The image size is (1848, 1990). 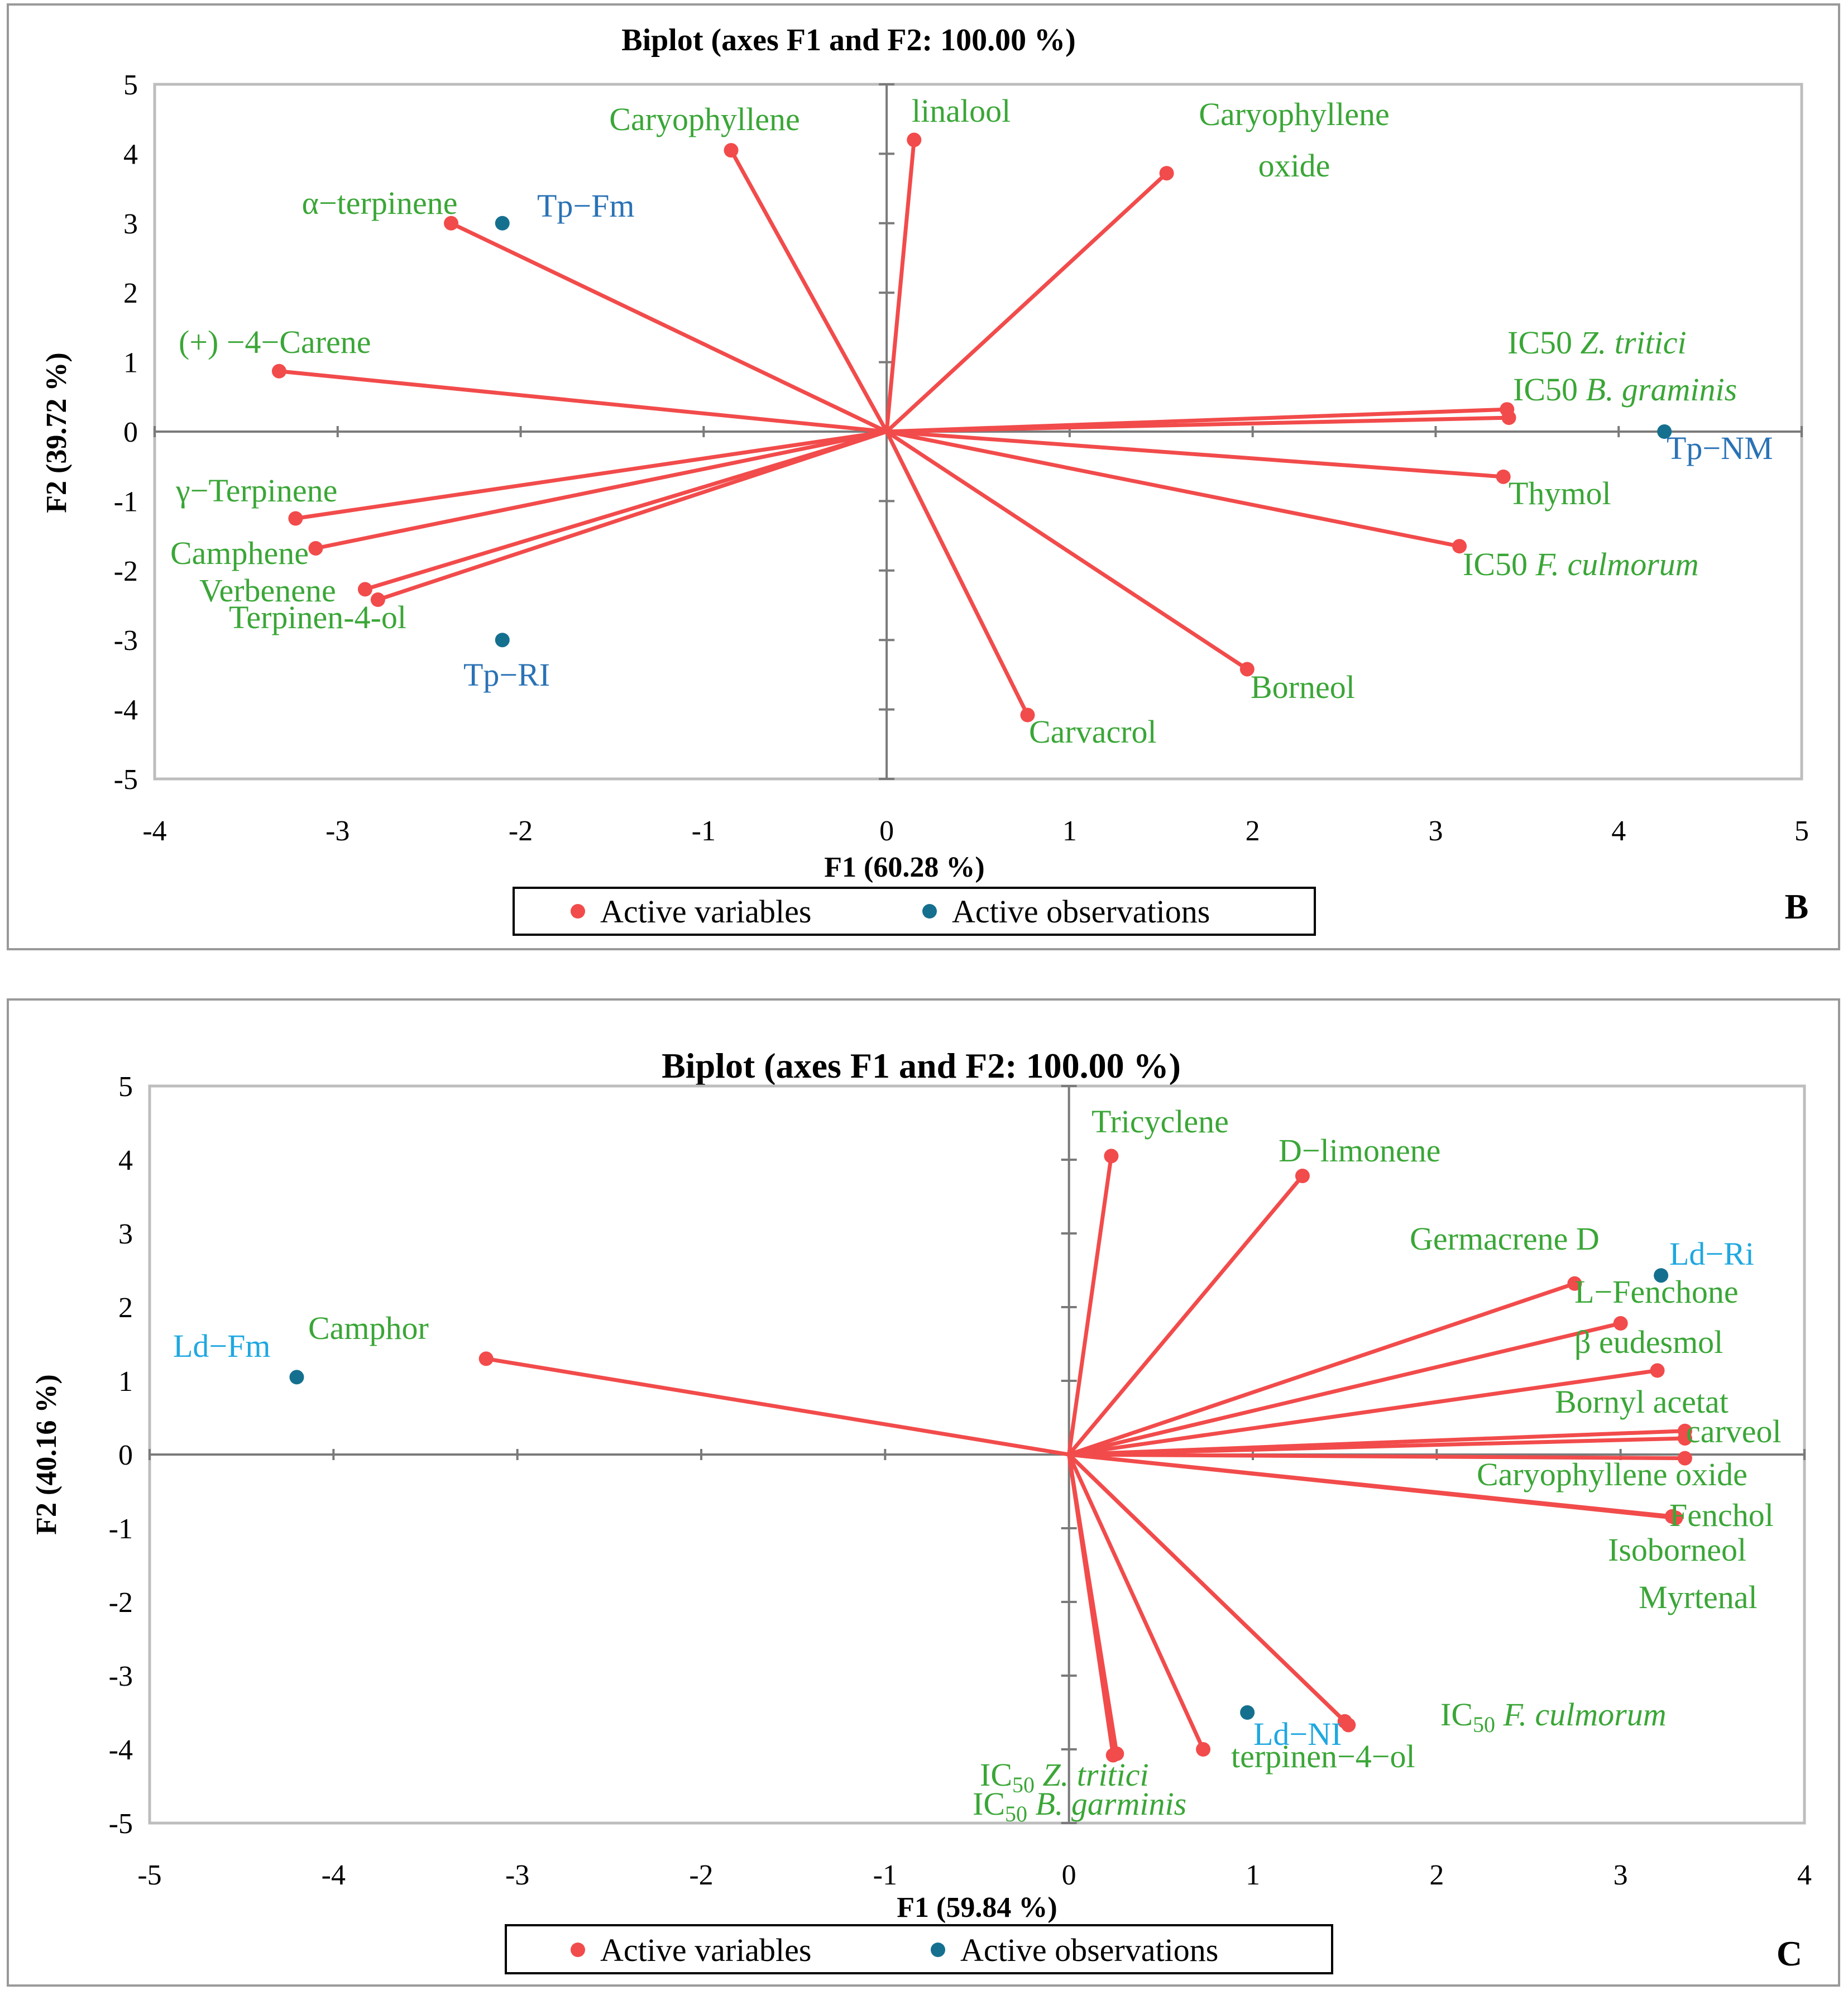 What do you see at coordinates (957, 573) in the screenshot?
I see `variable-carvacrol-vector` at bounding box center [957, 573].